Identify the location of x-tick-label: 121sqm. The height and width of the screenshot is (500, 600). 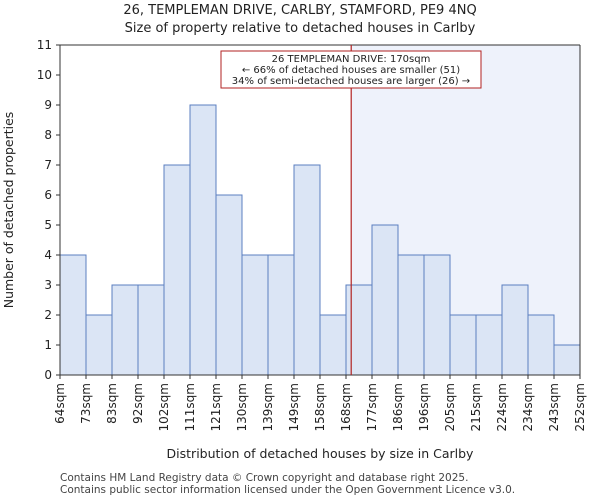
(216, 407).